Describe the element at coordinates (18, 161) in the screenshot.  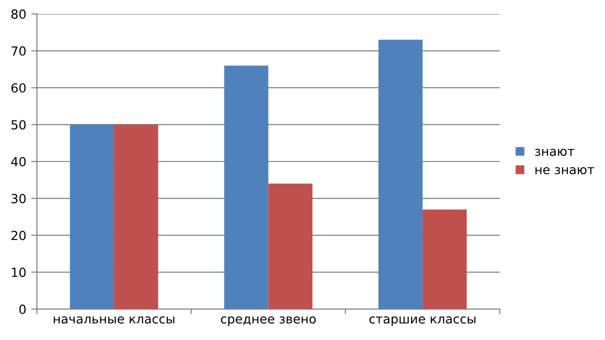
I see `y-tick-label: 40` at that location.